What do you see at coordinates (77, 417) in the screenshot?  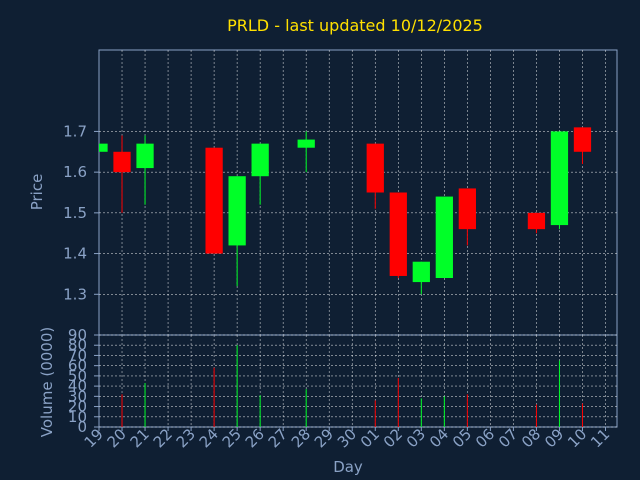 I see `volume-y-tick-label: 10` at bounding box center [77, 417].